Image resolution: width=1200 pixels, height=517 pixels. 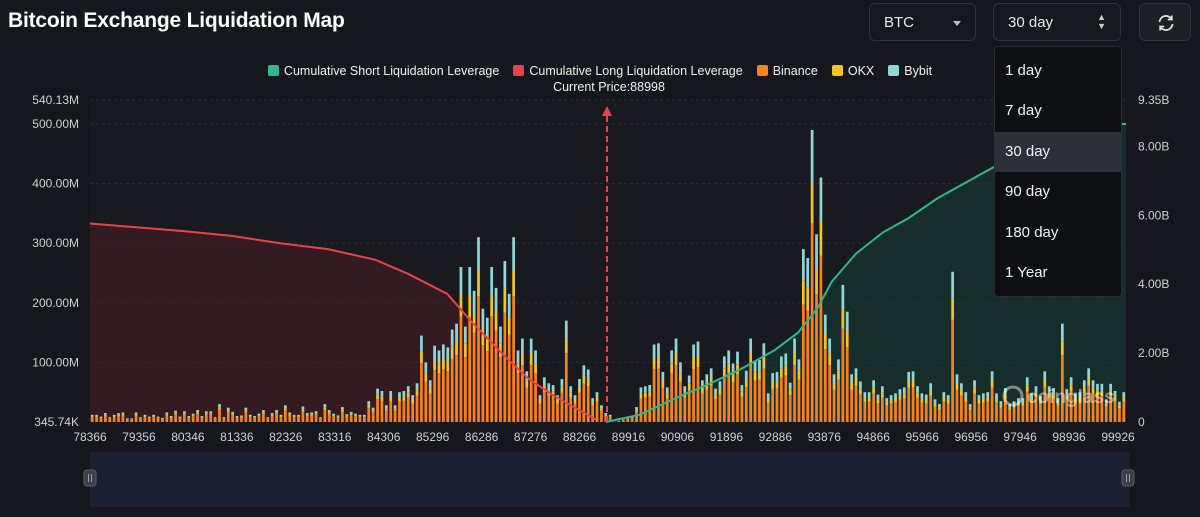 I want to click on legend-item: Cumulative Short Liquidation Leverage, so click(x=383, y=71).